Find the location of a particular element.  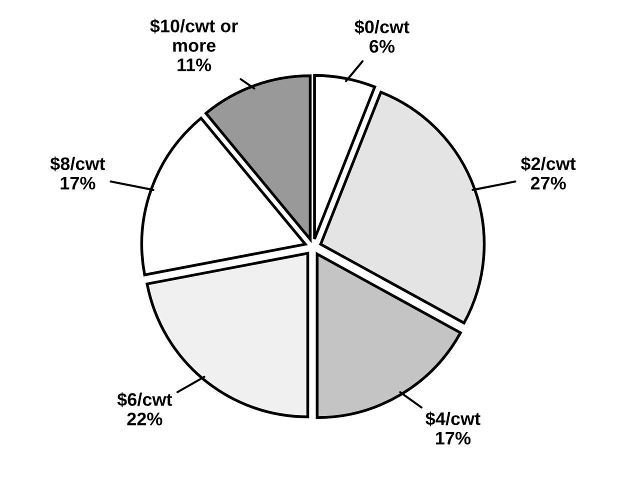

data-label: 11% is located at coordinates (195, 65).